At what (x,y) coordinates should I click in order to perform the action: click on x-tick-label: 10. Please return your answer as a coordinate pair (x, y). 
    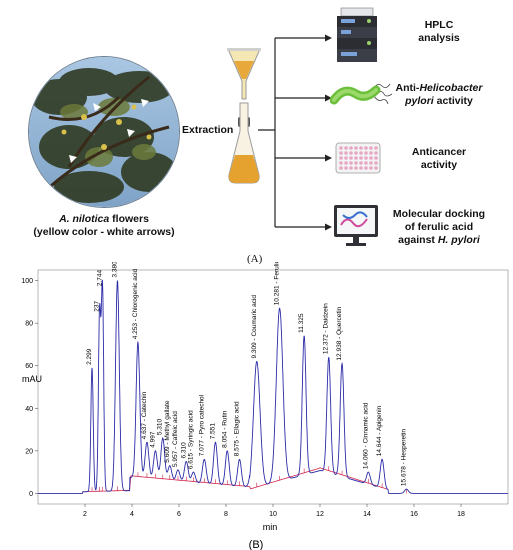
    Looking at the image, I should click on (273, 514).